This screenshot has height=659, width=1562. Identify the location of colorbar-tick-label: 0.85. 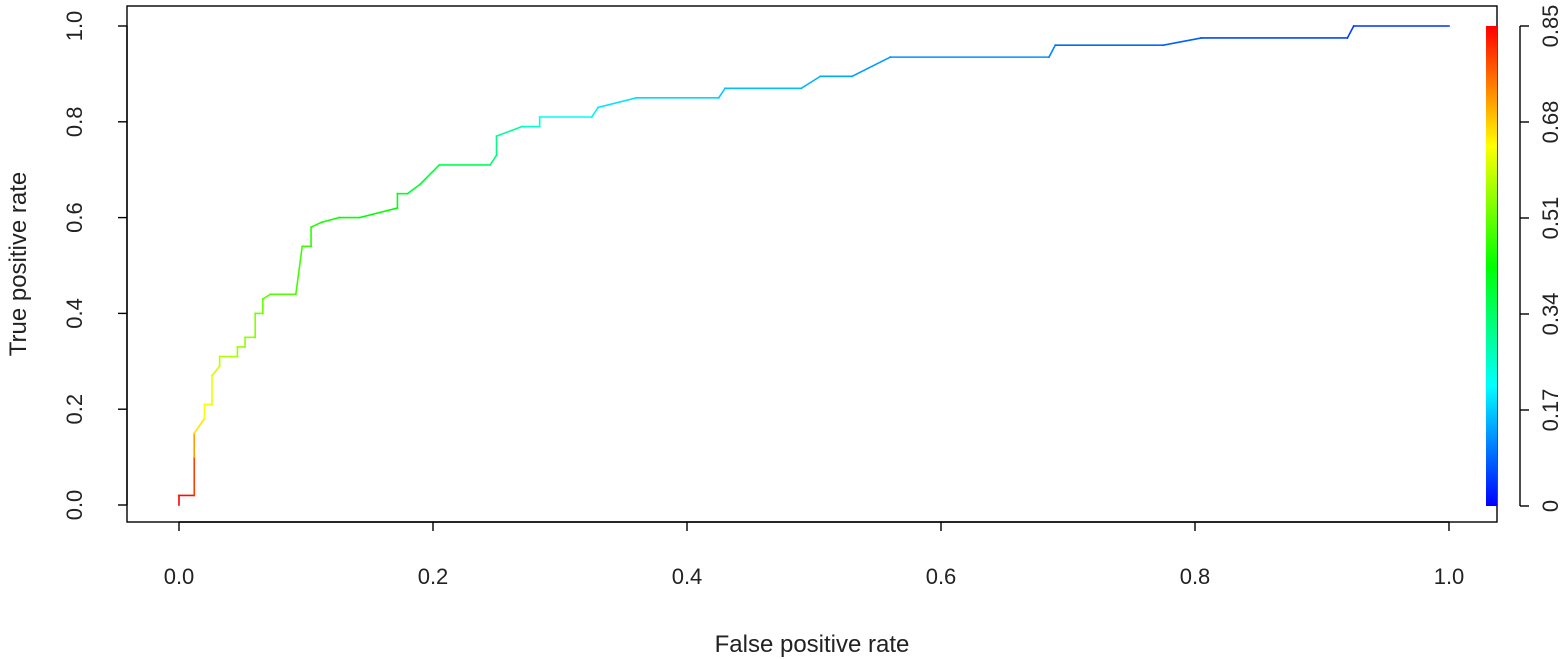
(1550, 26).